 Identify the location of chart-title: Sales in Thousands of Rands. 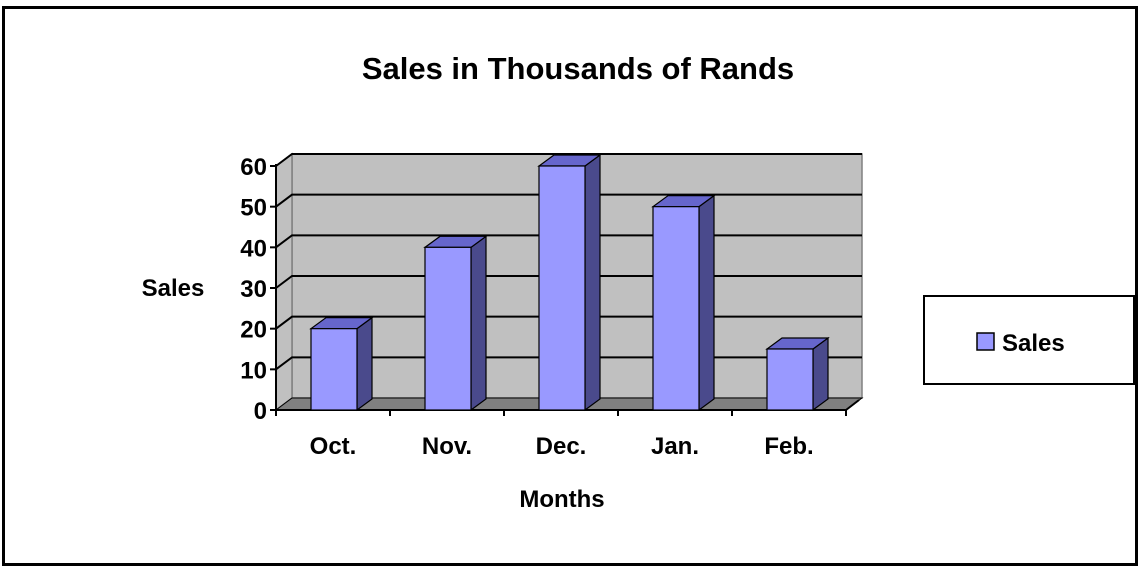
(578, 68).